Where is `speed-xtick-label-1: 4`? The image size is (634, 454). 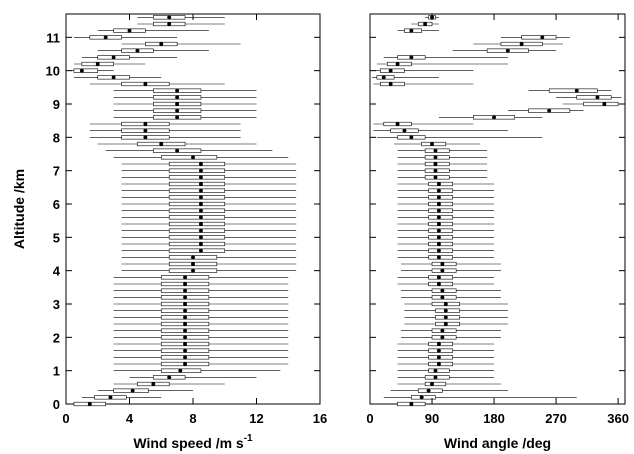
speed-xtick-label-1: 4 is located at coordinates (130, 418).